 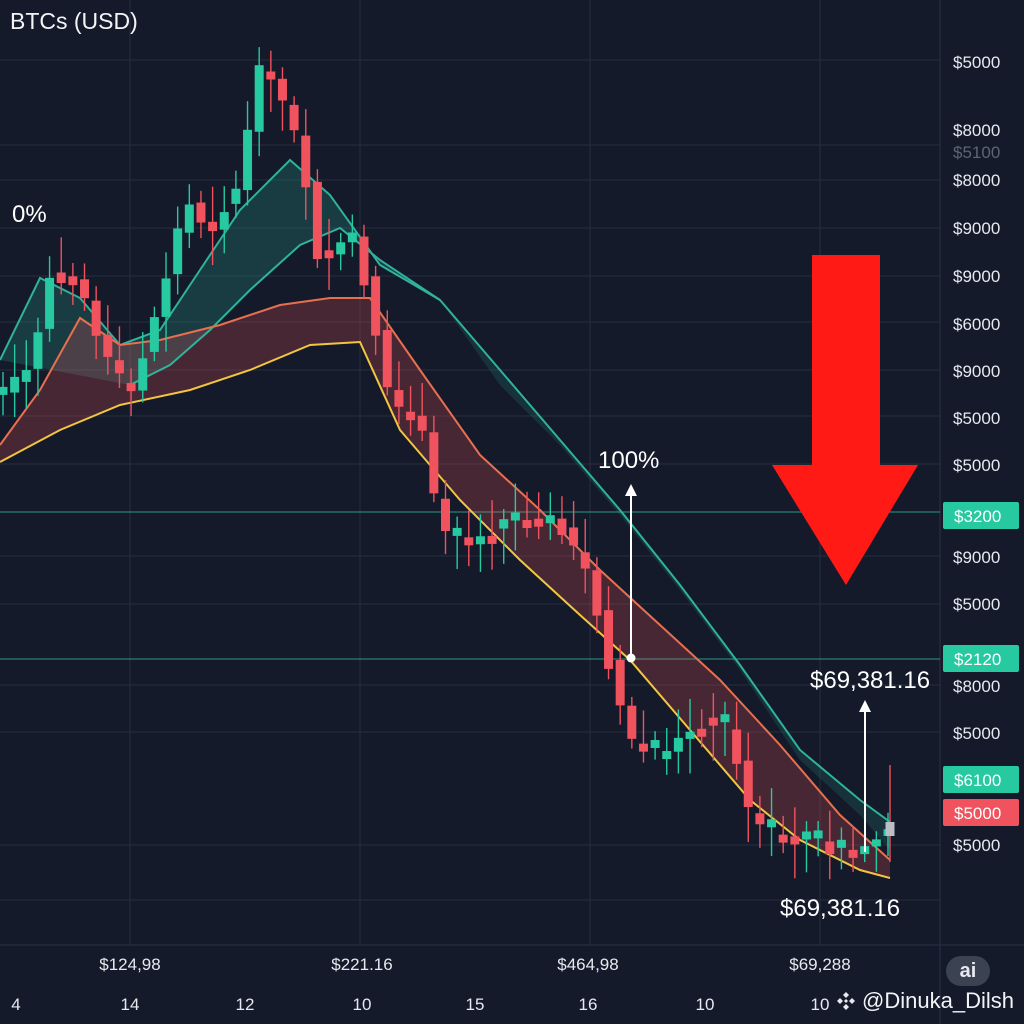 What do you see at coordinates (588, 1004) in the screenshot?
I see `x-tick-label: 16` at bounding box center [588, 1004].